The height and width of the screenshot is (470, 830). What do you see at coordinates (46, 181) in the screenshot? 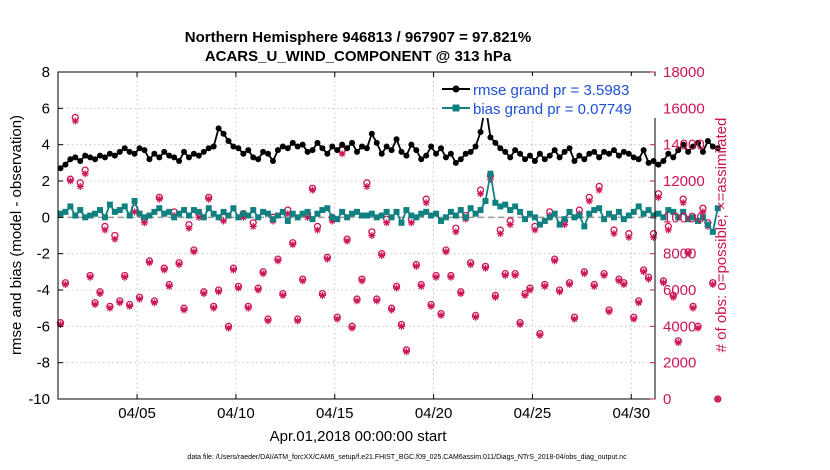
I see `left-tick-label: 2` at bounding box center [46, 181].